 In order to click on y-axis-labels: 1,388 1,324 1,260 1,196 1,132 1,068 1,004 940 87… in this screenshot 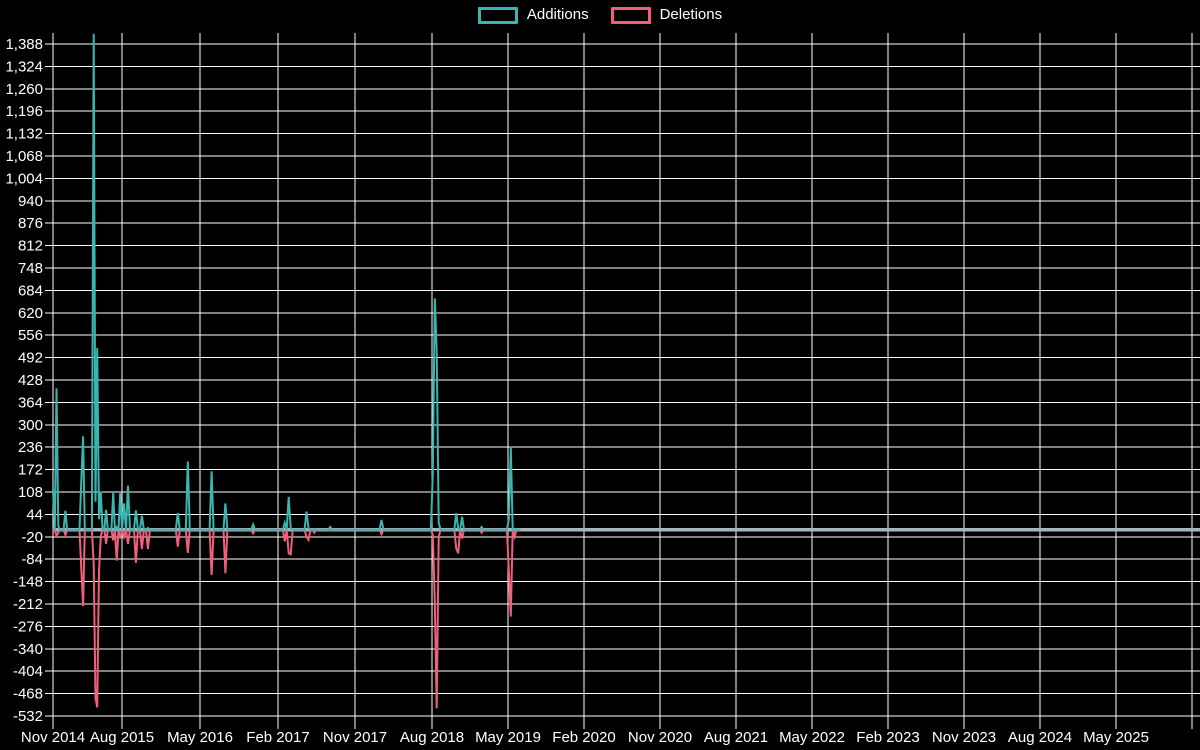, I will do `click(24, 380)`.